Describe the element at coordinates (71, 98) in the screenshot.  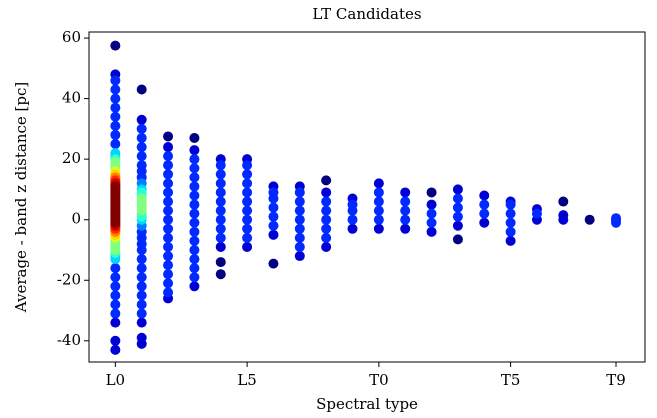
I see `y-tick-label: 40` at that location.